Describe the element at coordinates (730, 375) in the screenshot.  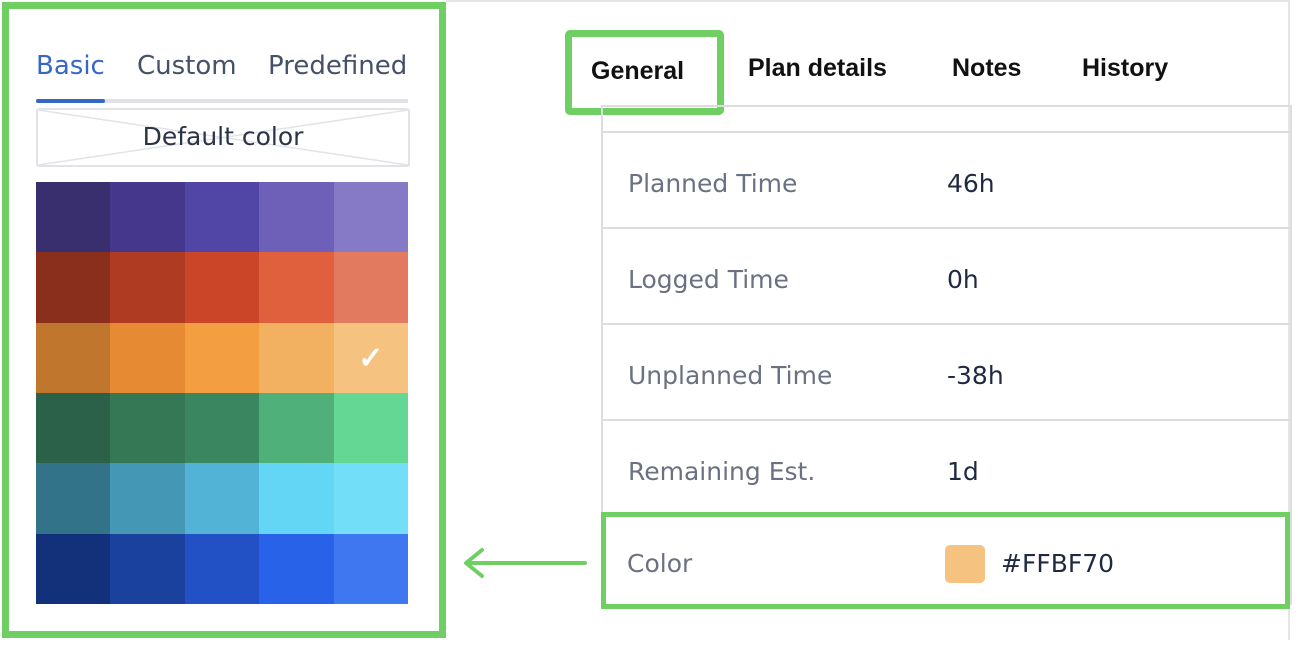
I see `row-label: Unplanned Time` at that location.